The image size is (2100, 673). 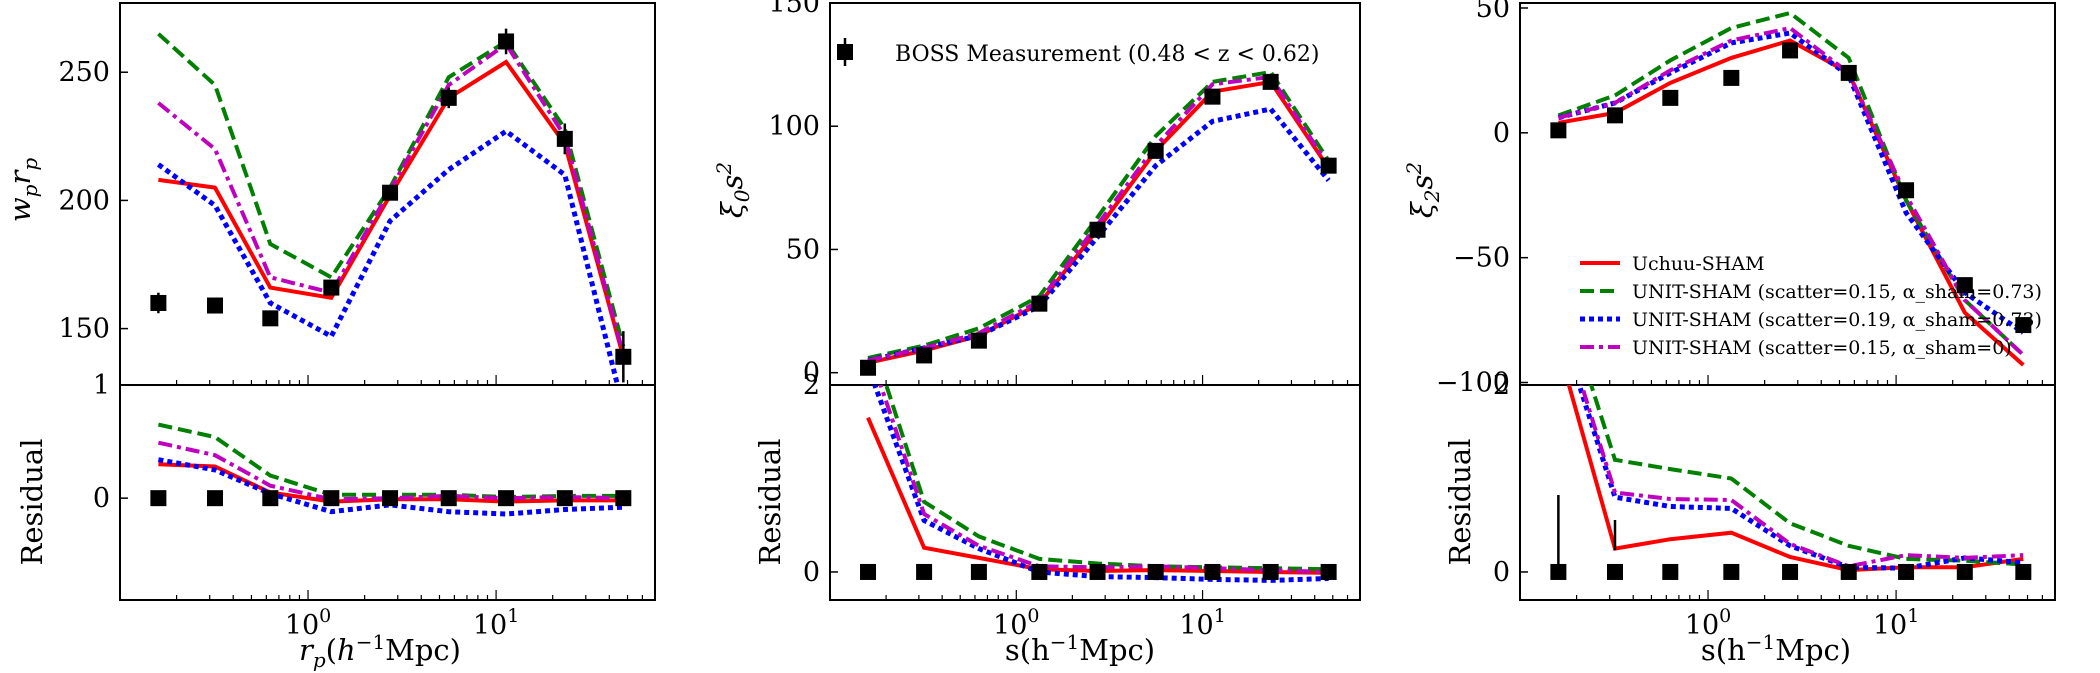 I want to click on y-tick-label: 200, so click(x=84, y=200).